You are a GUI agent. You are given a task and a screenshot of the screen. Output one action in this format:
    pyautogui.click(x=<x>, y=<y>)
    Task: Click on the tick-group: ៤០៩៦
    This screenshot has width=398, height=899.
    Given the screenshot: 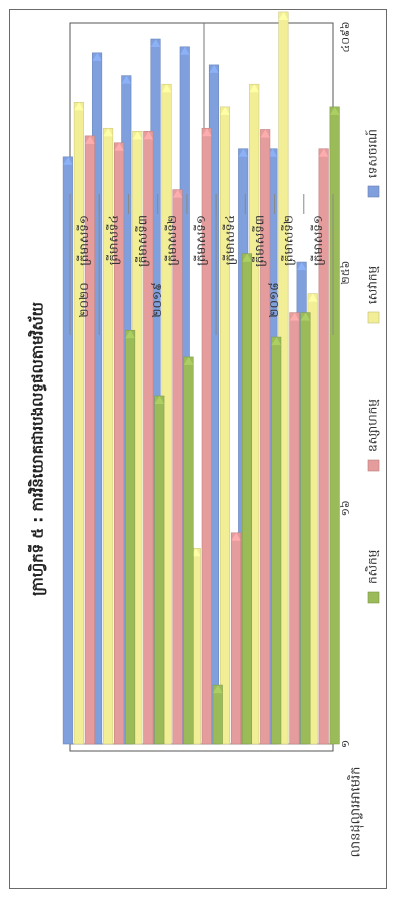 What is the action you would take?
    pyautogui.click(x=345, y=36)
    